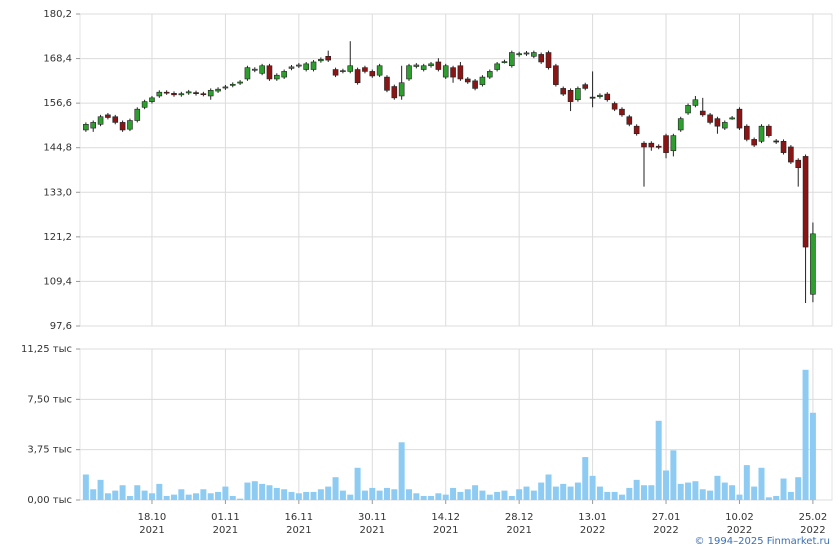 The image size is (840, 554). I want to click on volume-tick-label: 0,00 тыс, so click(49, 500).